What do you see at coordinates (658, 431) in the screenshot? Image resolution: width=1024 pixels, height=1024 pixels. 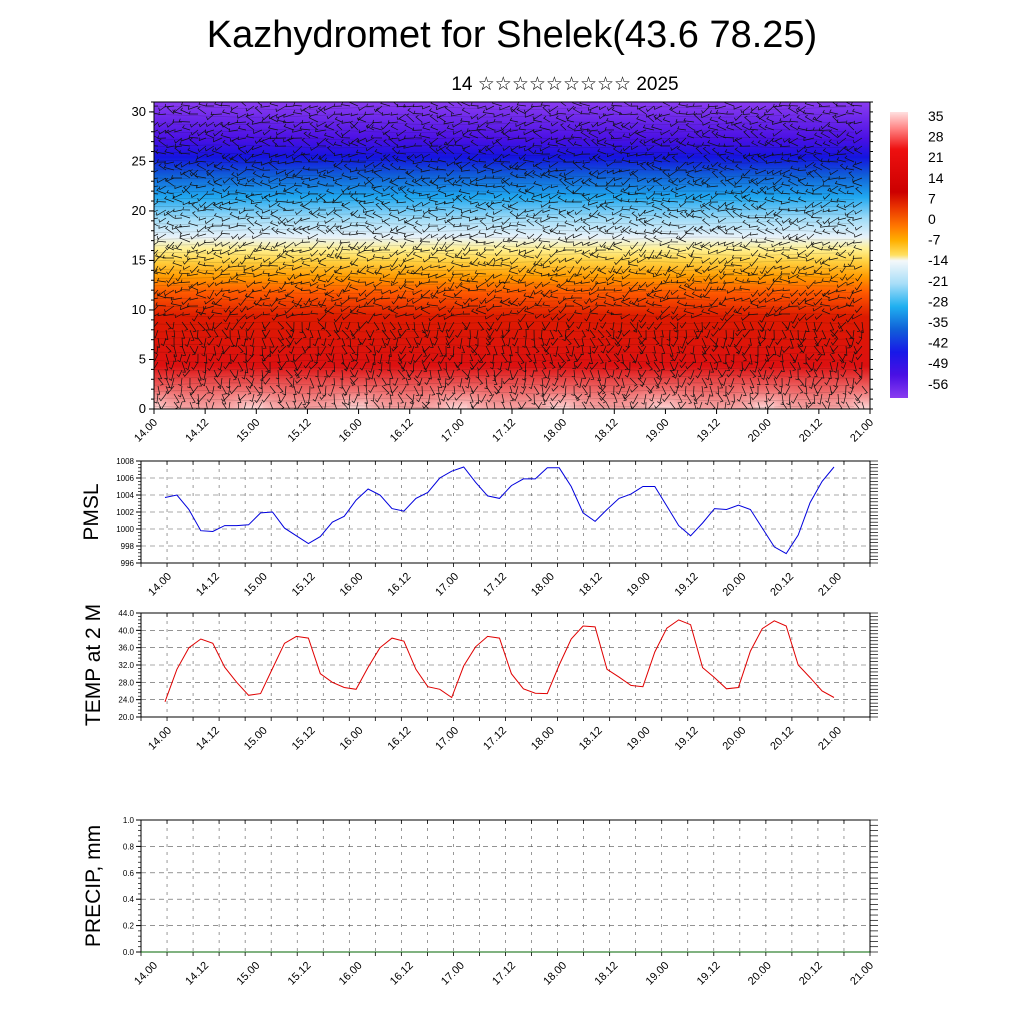 I see `section-x-tick-label: 19.00` at bounding box center [658, 431].